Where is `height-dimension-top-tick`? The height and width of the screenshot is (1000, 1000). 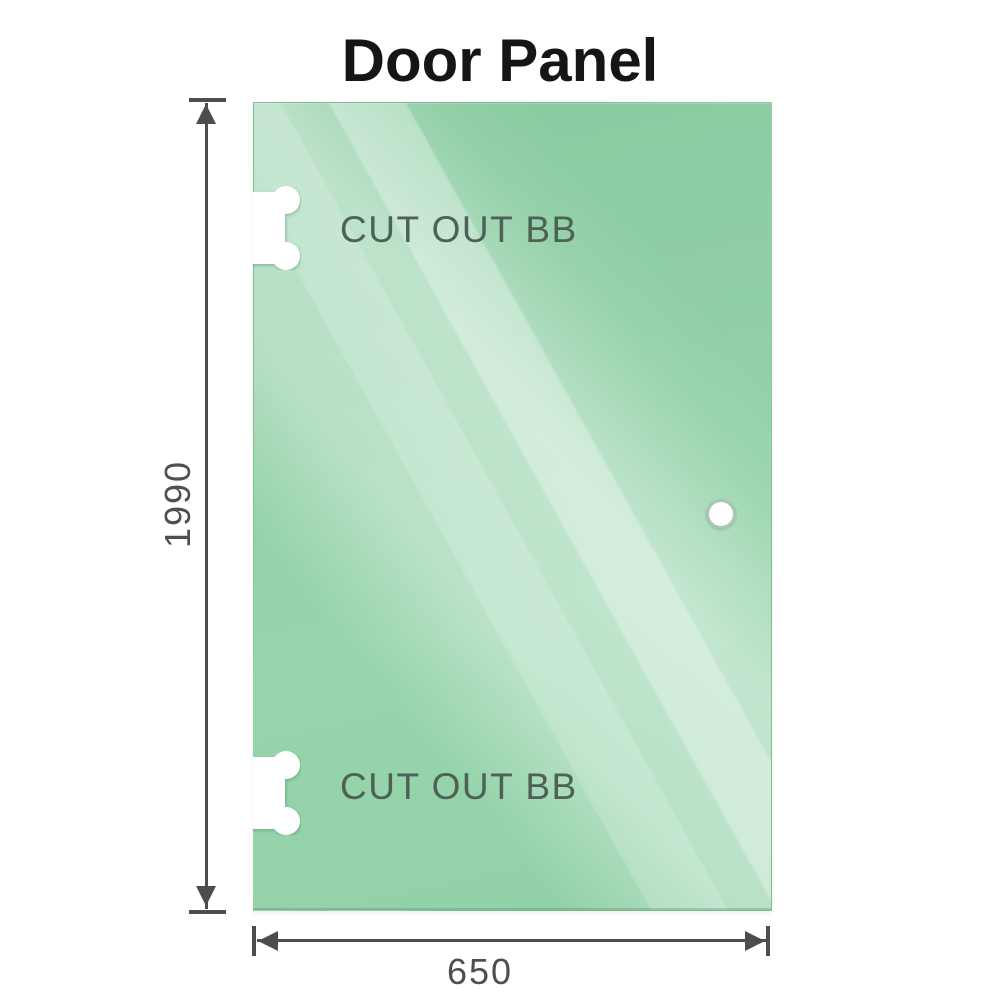
height-dimension-top-tick is located at coordinates (207, 100).